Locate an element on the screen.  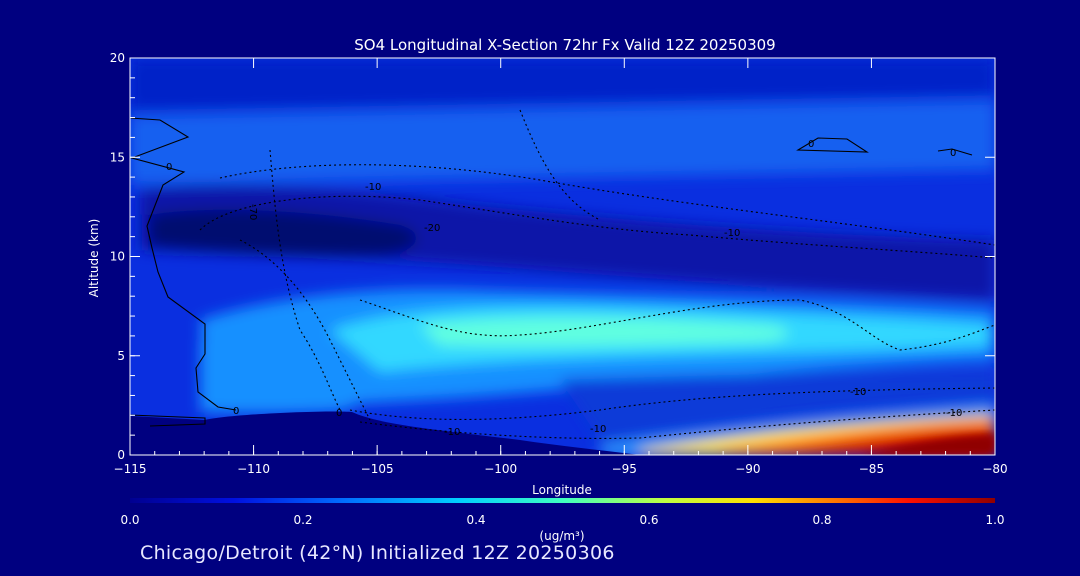
contour-label: -70 is located at coordinates (252, 212).